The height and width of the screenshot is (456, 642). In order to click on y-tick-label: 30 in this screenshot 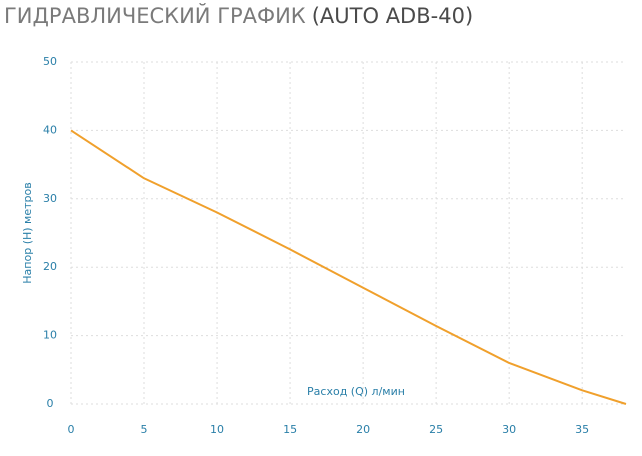, I will do `click(50, 198)`.